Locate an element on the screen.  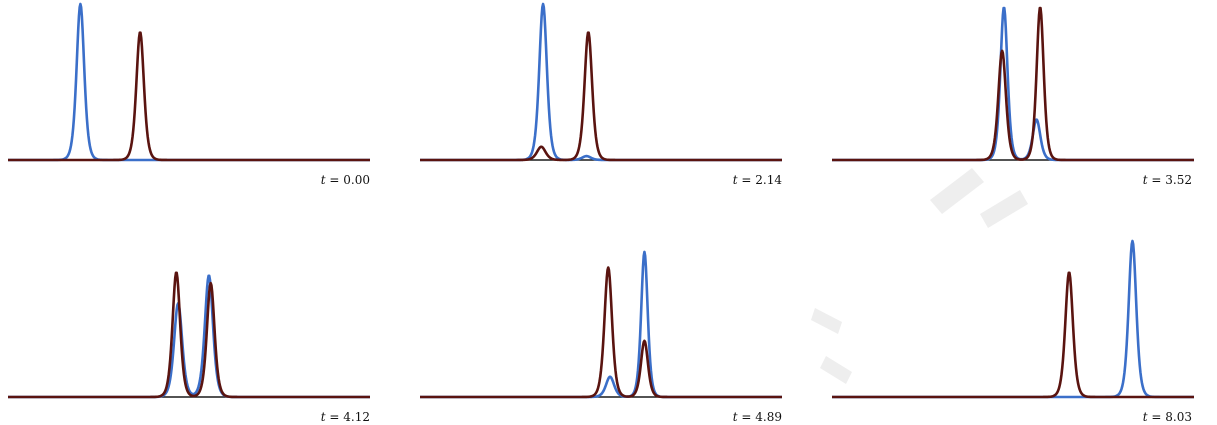
panel-5: t = 4.89 is located at coordinates (601, 337).